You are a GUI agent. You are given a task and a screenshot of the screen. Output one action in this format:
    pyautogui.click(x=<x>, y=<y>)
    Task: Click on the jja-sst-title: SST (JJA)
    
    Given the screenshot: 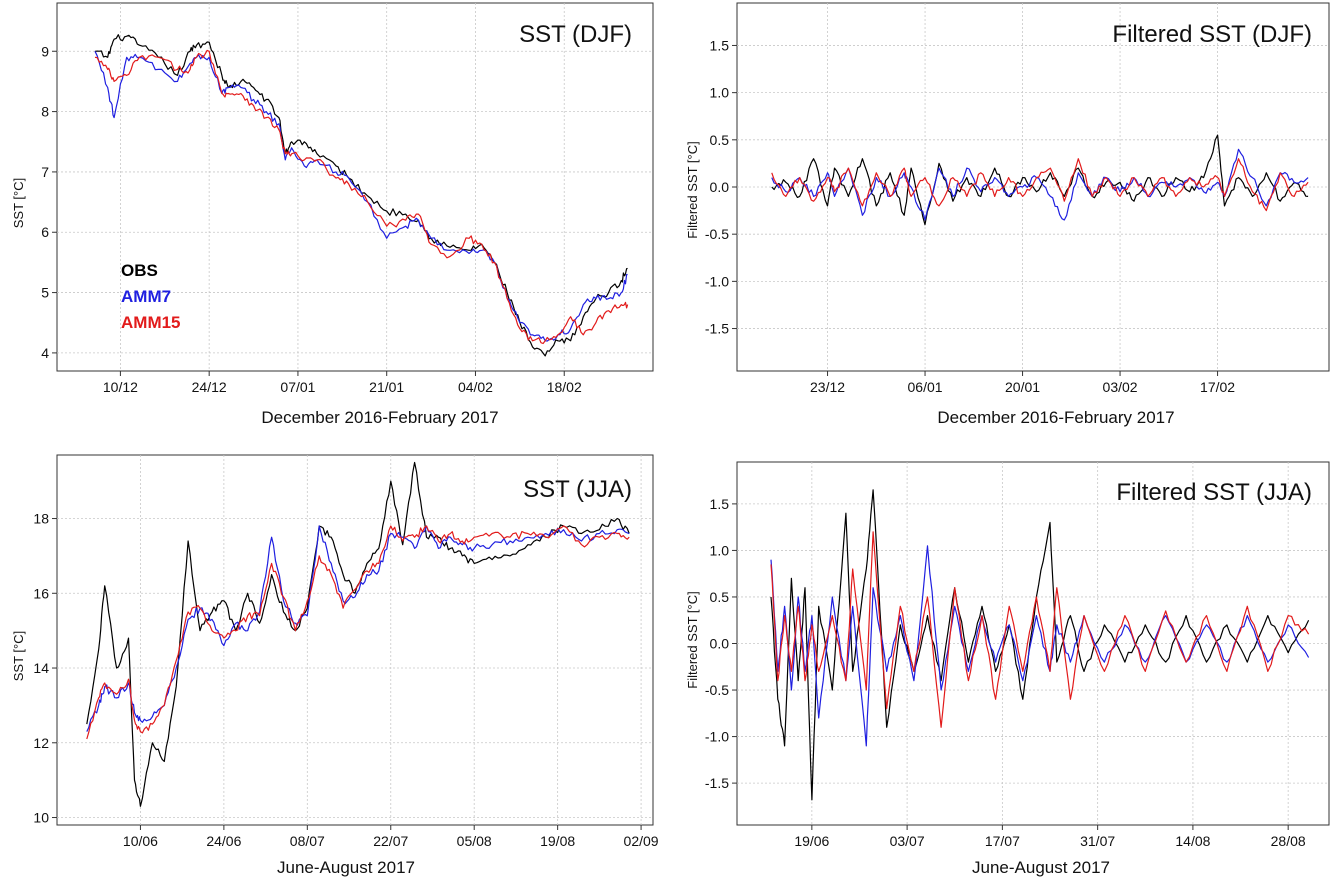 What is the action you would take?
    pyautogui.click(x=577, y=489)
    